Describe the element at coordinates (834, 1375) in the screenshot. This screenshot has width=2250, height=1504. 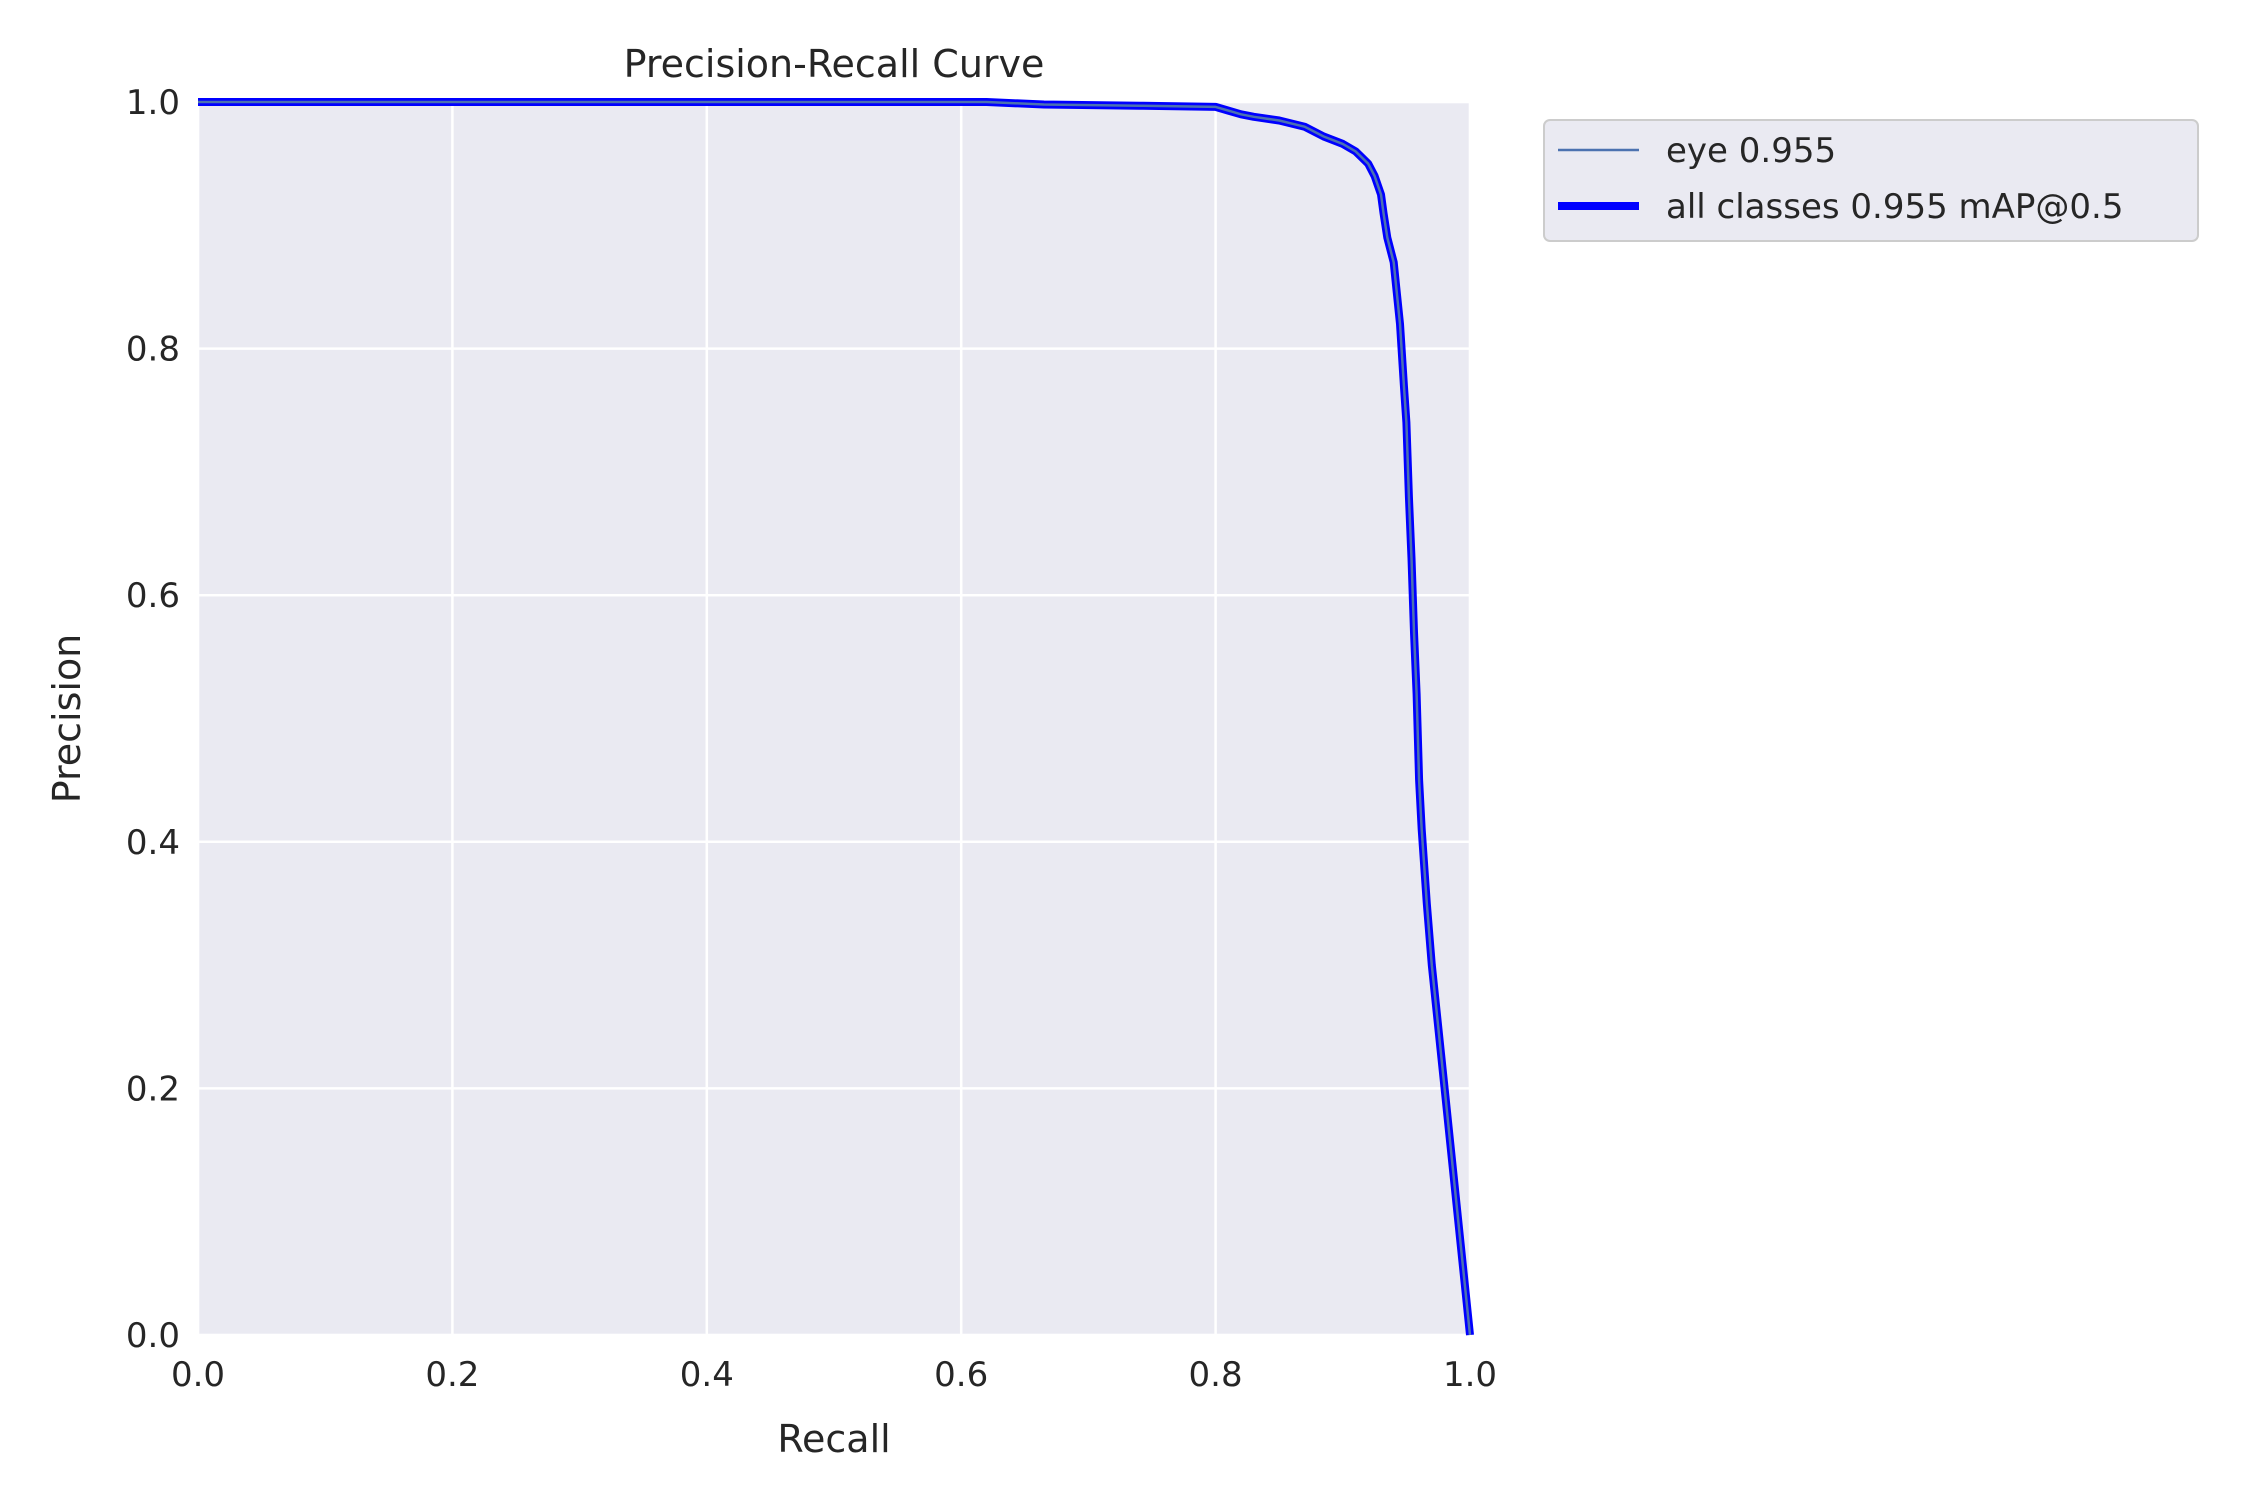
I see `x-tick-labels: 0.0 0.2 0.4 0.6 0.8 1.0` at that location.